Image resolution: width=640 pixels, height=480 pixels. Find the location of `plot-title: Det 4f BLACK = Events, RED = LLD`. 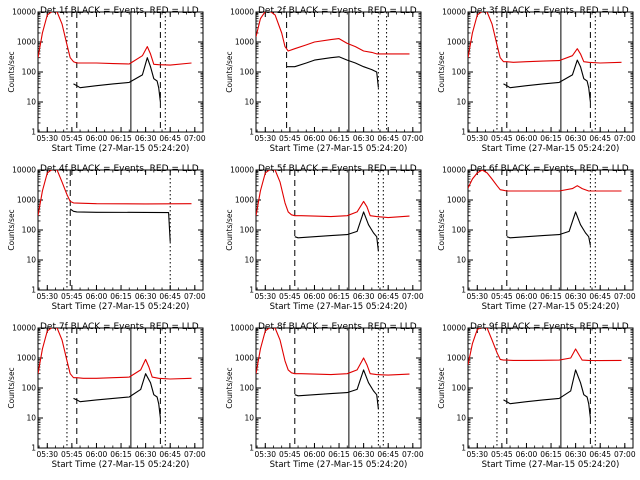

plot-title: Det 4f BLACK = Events, RED = LLD is located at coordinates (119, 169).